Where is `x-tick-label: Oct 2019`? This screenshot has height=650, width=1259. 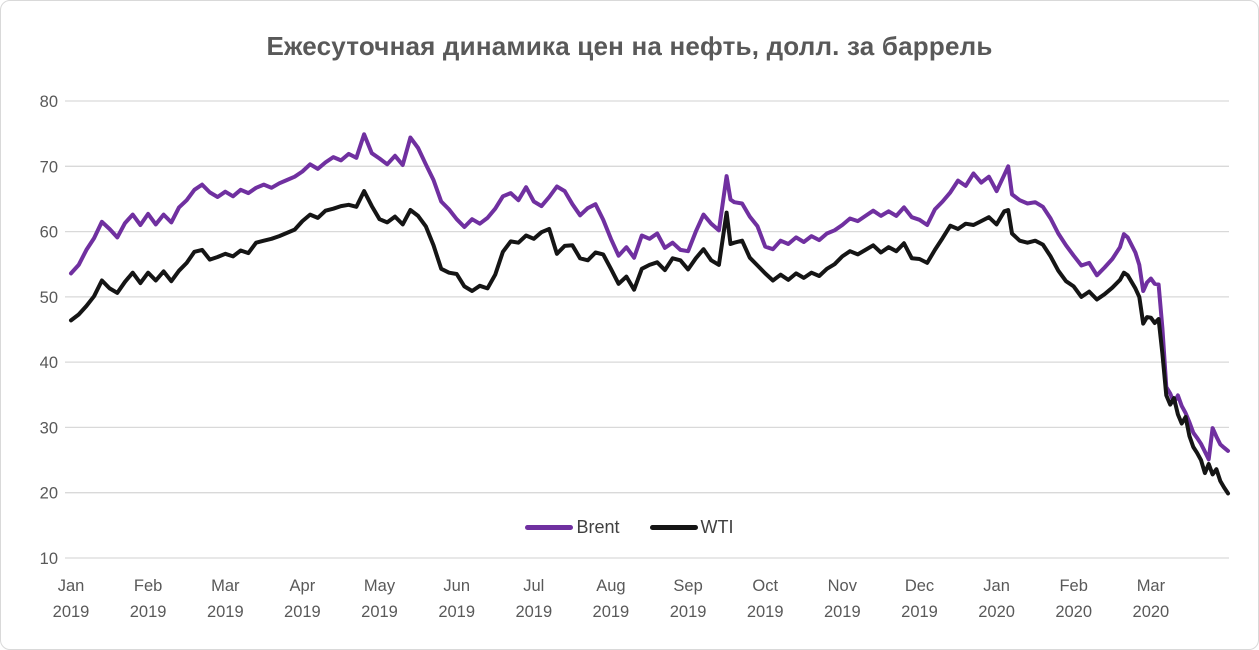 x-tick-label: Oct 2019 is located at coordinates (765, 599).